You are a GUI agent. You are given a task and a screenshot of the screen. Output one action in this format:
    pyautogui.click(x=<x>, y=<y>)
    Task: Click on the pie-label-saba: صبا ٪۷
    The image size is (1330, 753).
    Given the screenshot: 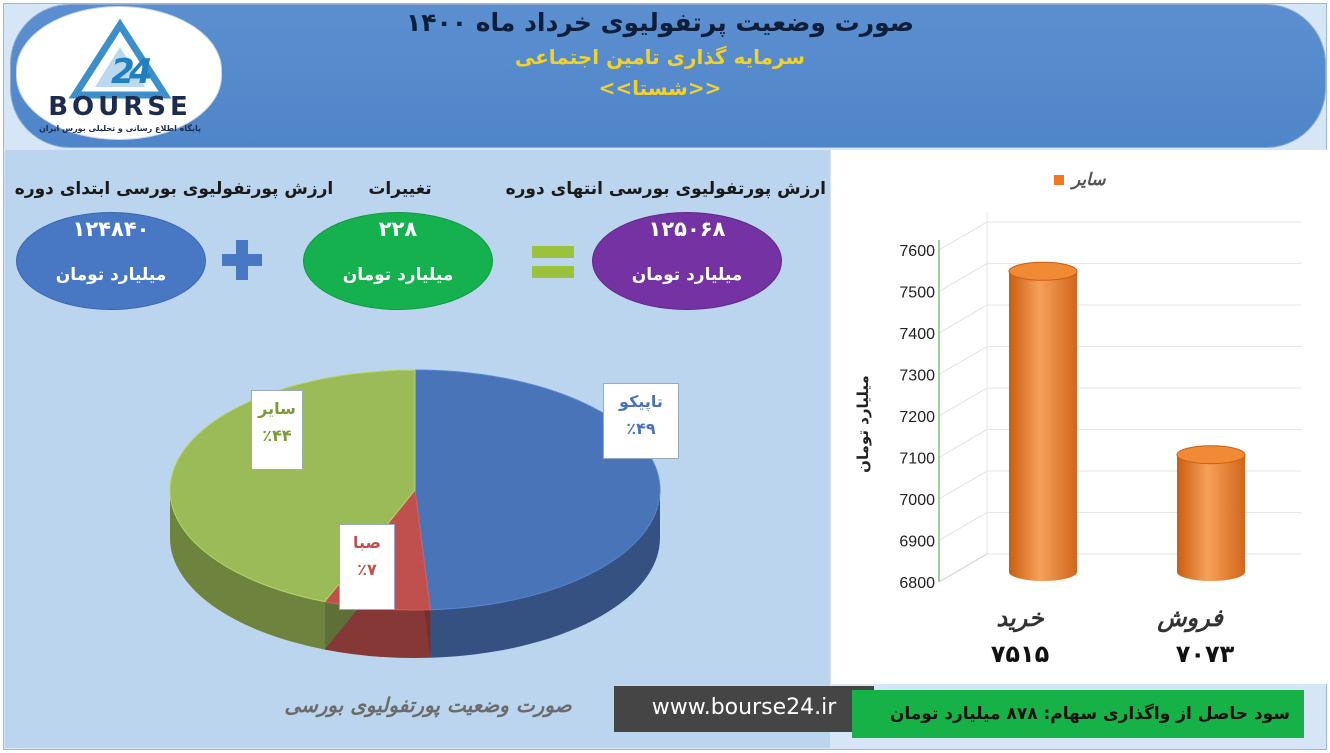 What is the action you would take?
    pyautogui.click(x=367, y=567)
    